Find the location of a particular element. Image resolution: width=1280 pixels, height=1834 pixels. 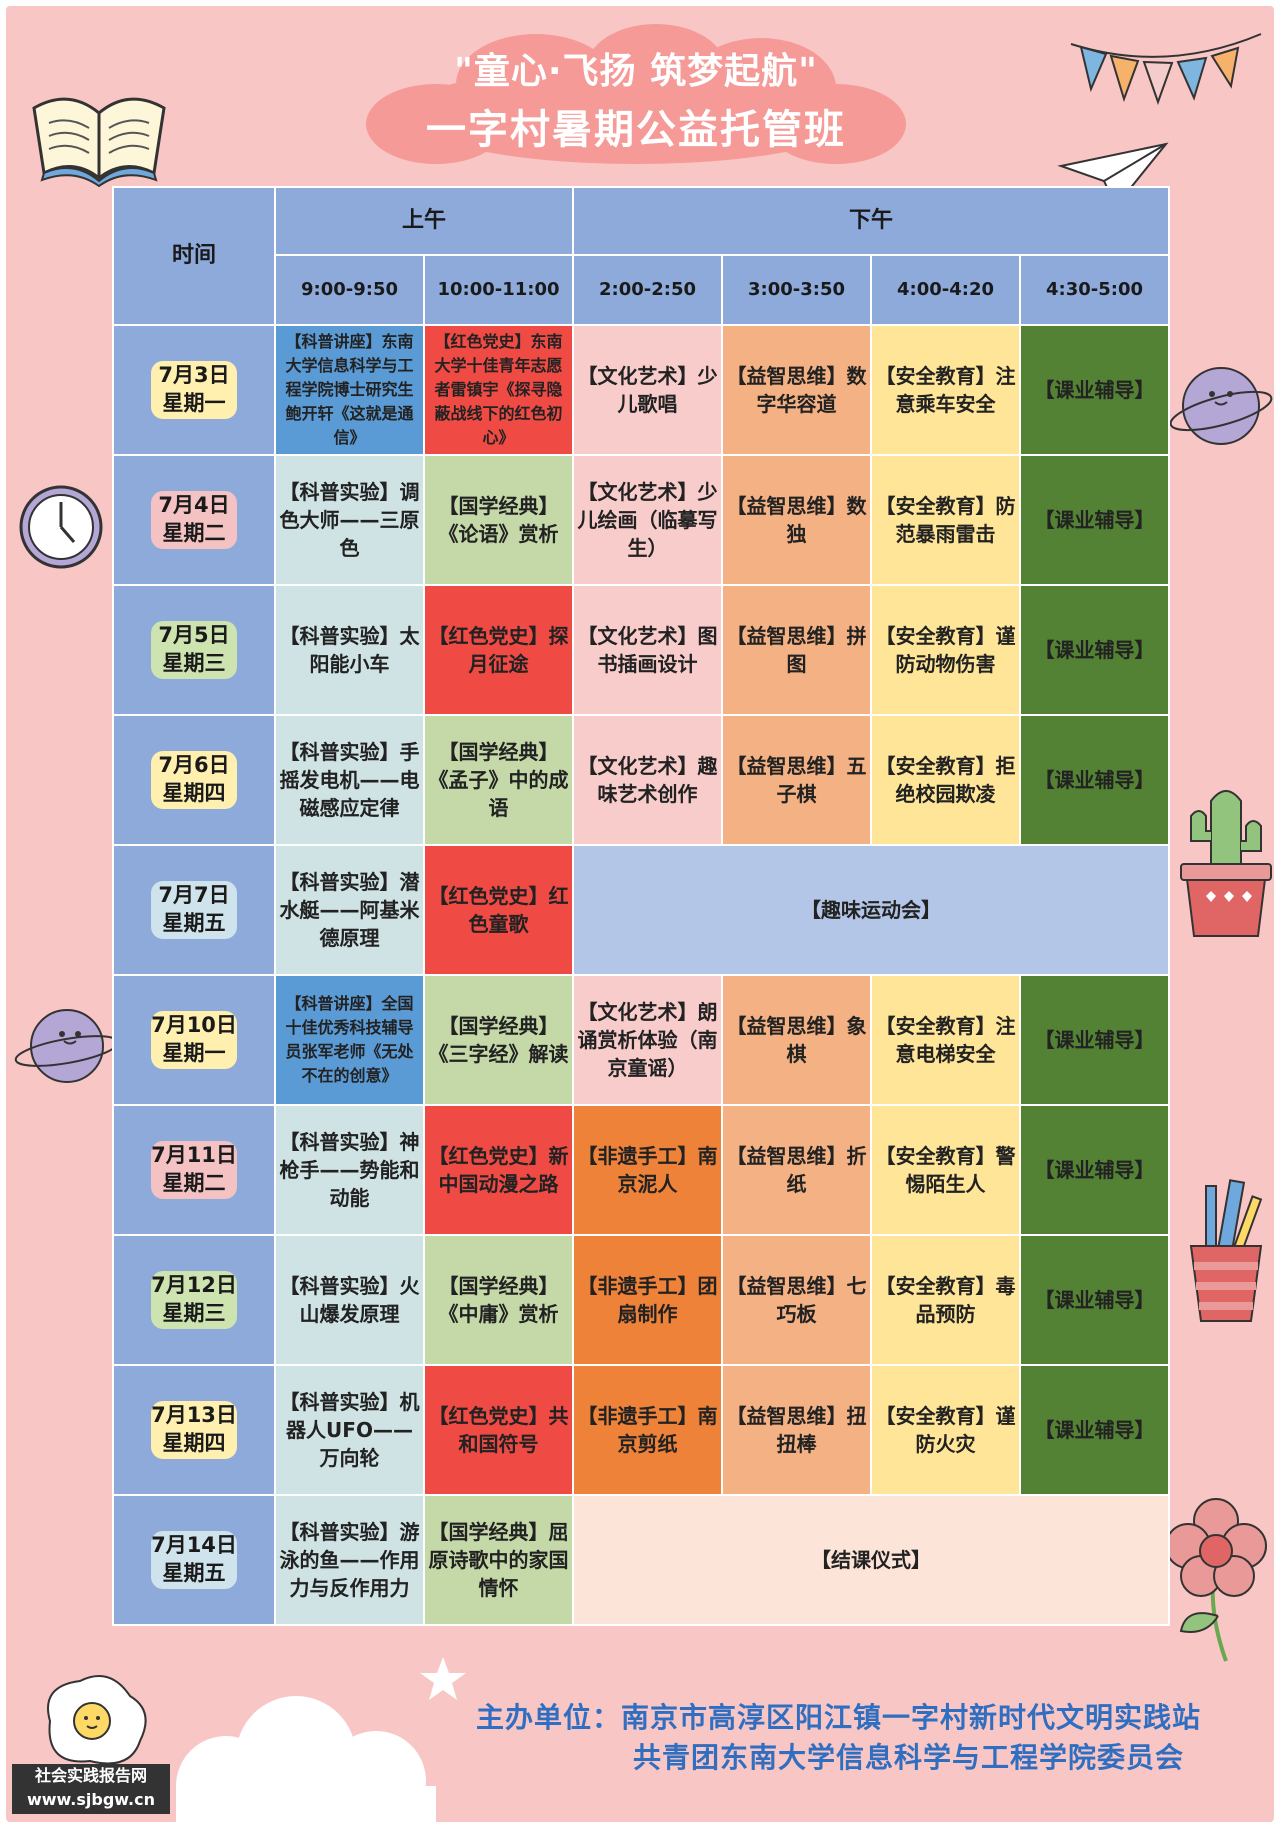

date-cell: 7月6日 星期四 is located at coordinates (194, 780).